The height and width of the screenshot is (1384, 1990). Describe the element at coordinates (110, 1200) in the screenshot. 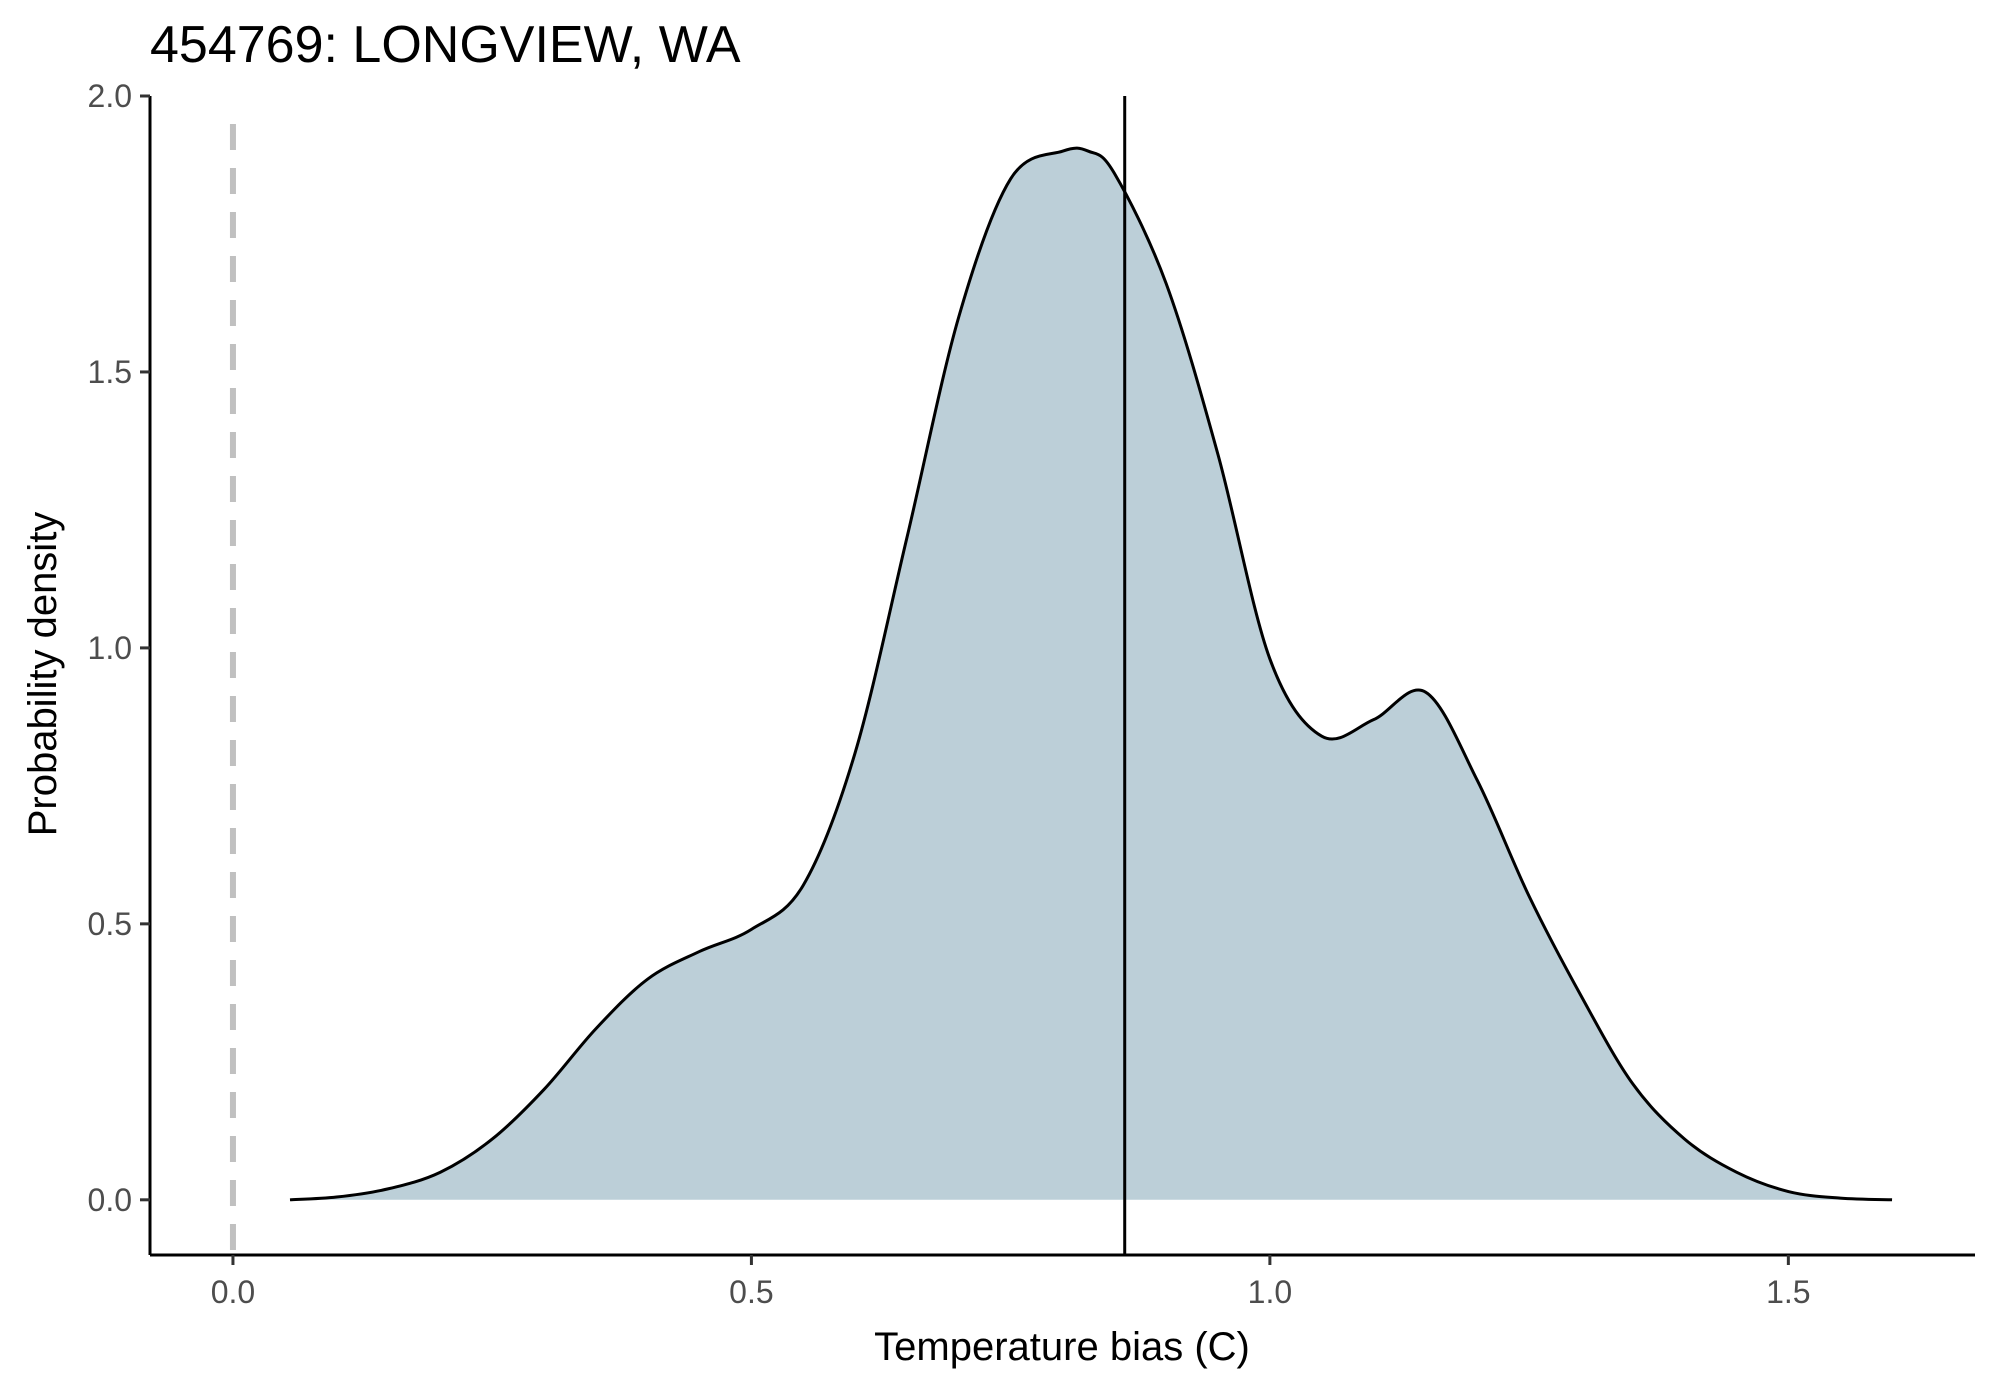

I see `y-tick-label: 0.0` at that location.